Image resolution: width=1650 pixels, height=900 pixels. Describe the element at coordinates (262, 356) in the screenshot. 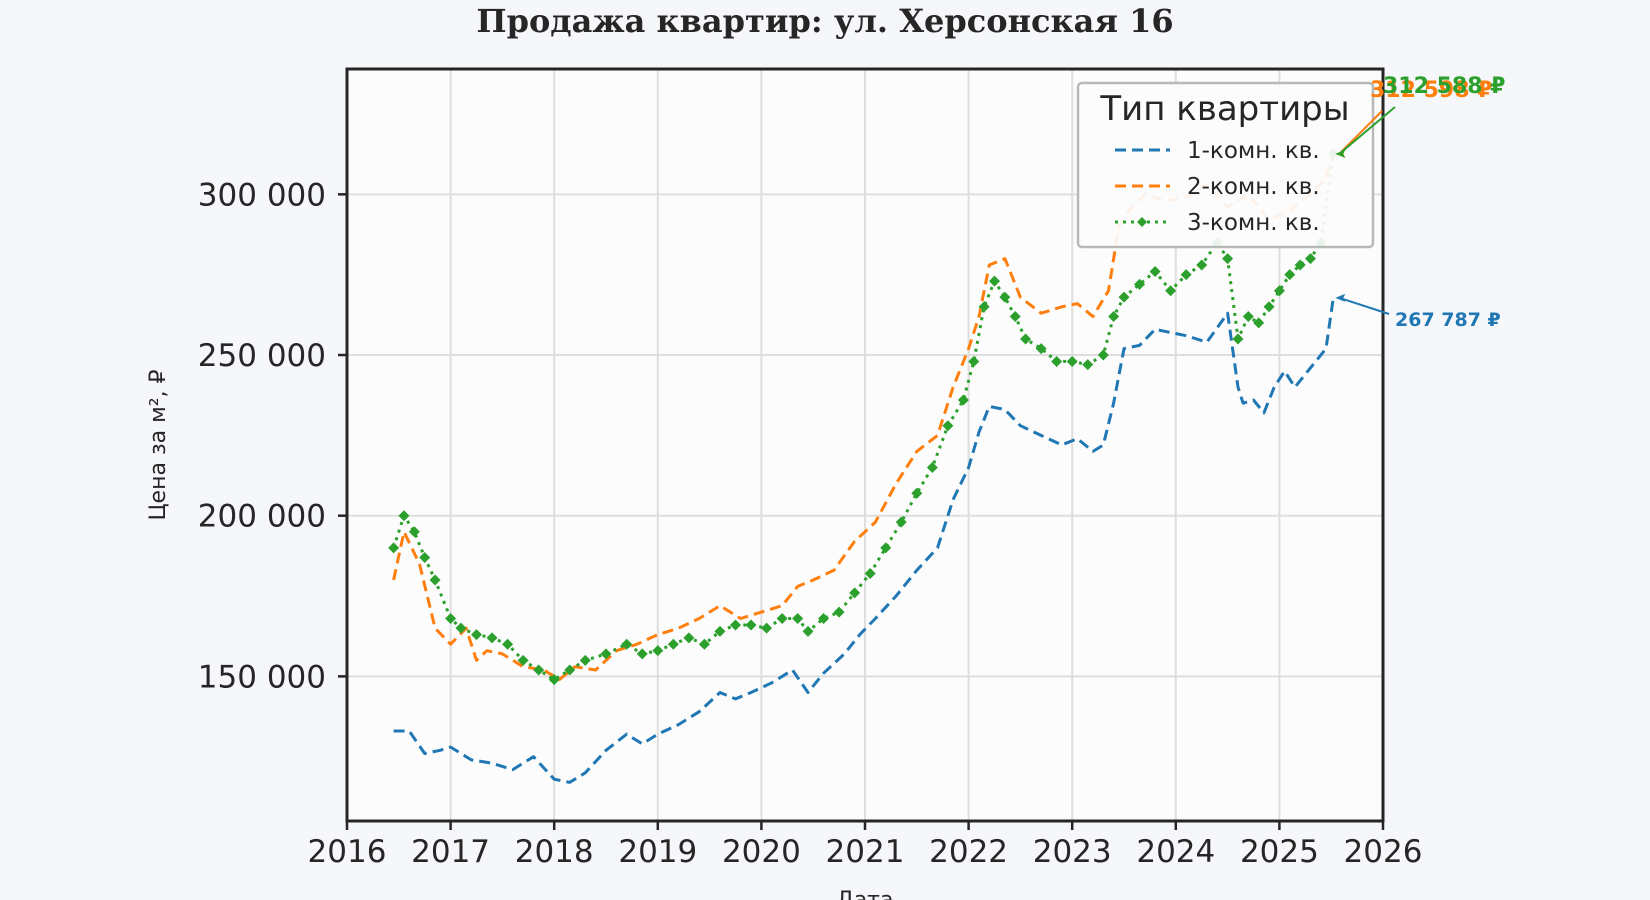

I see `y-tick-label: 250 000` at that location.